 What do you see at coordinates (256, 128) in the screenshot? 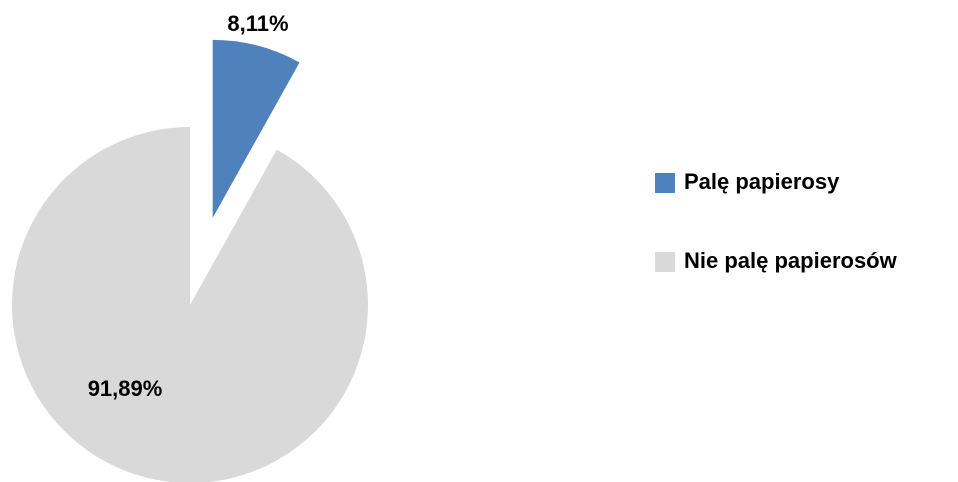
I see `pie-slice` at bounding box center [256, 128].